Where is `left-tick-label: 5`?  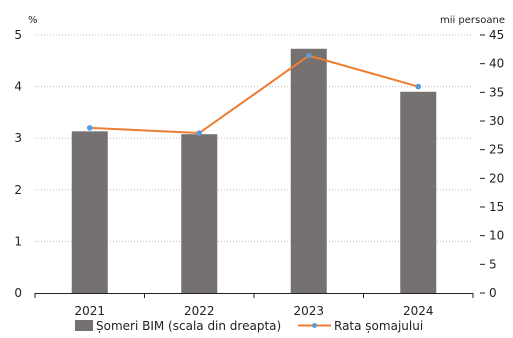 left-tick-label: 5 is located at coordinates (18, 35).